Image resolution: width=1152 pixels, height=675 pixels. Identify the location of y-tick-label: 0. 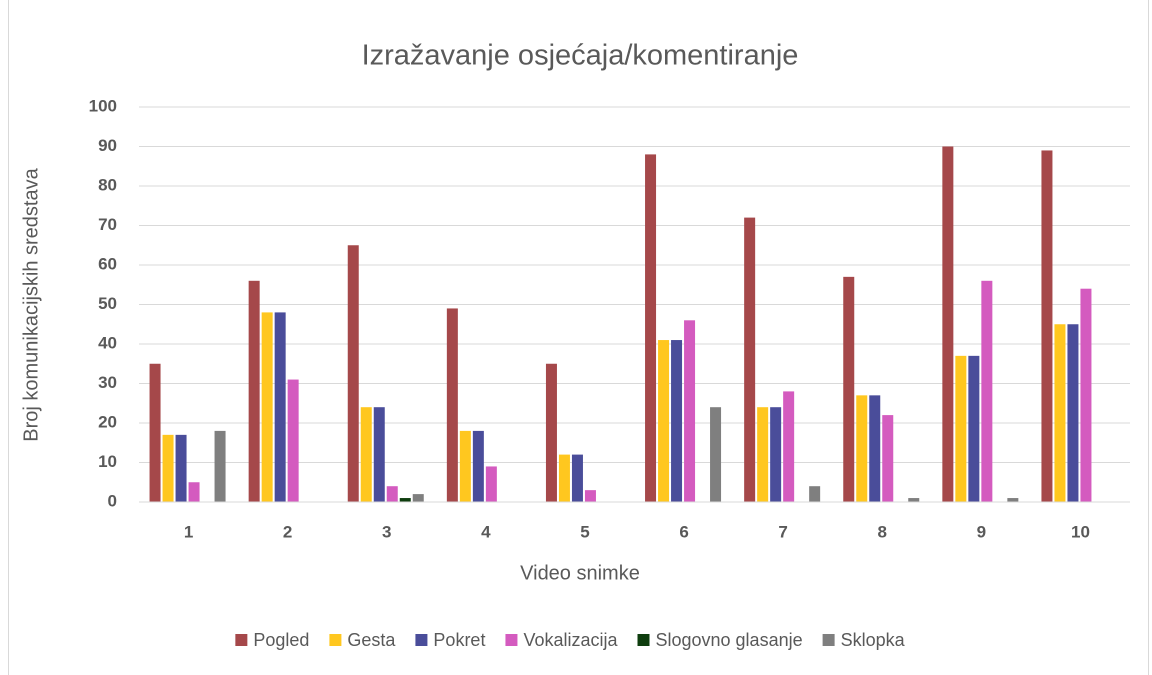
(112, 500).